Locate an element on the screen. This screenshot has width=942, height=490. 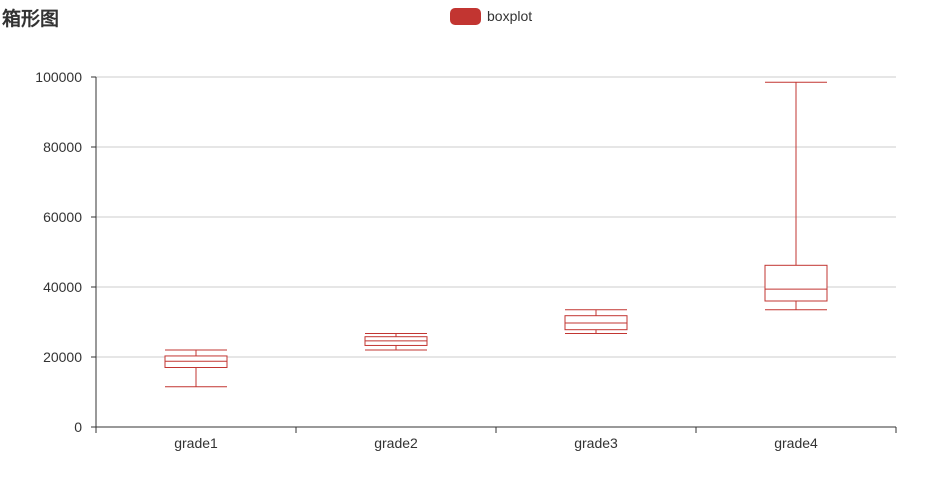
x-tick-label-grade3: grade3 is located at coordinates (596, 443).